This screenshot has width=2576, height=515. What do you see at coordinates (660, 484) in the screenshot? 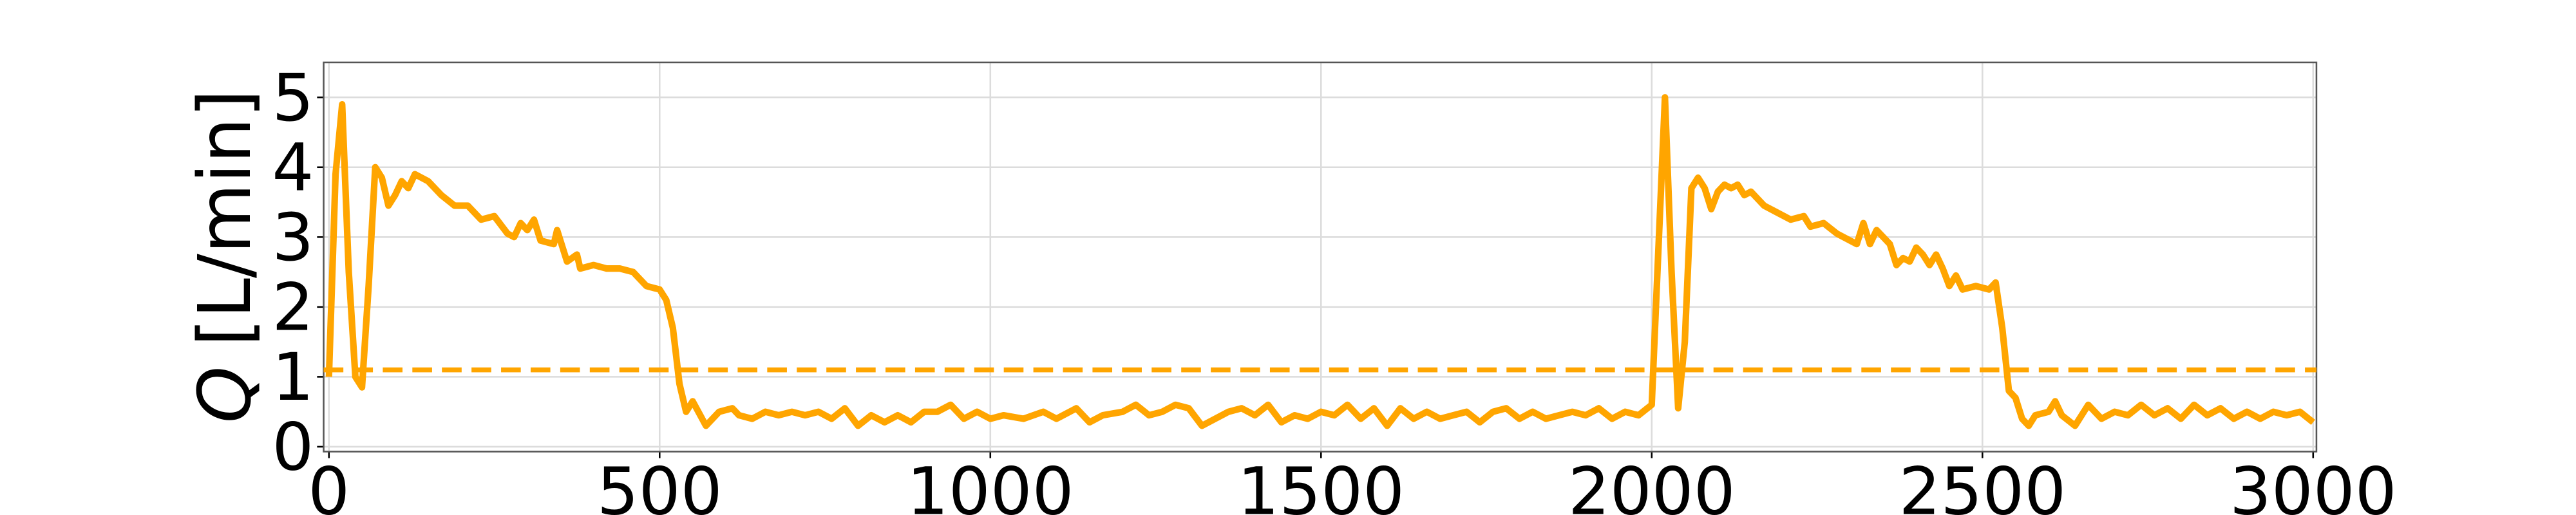
I see `x-tick-label: 500` at bounding box center [660, 484].